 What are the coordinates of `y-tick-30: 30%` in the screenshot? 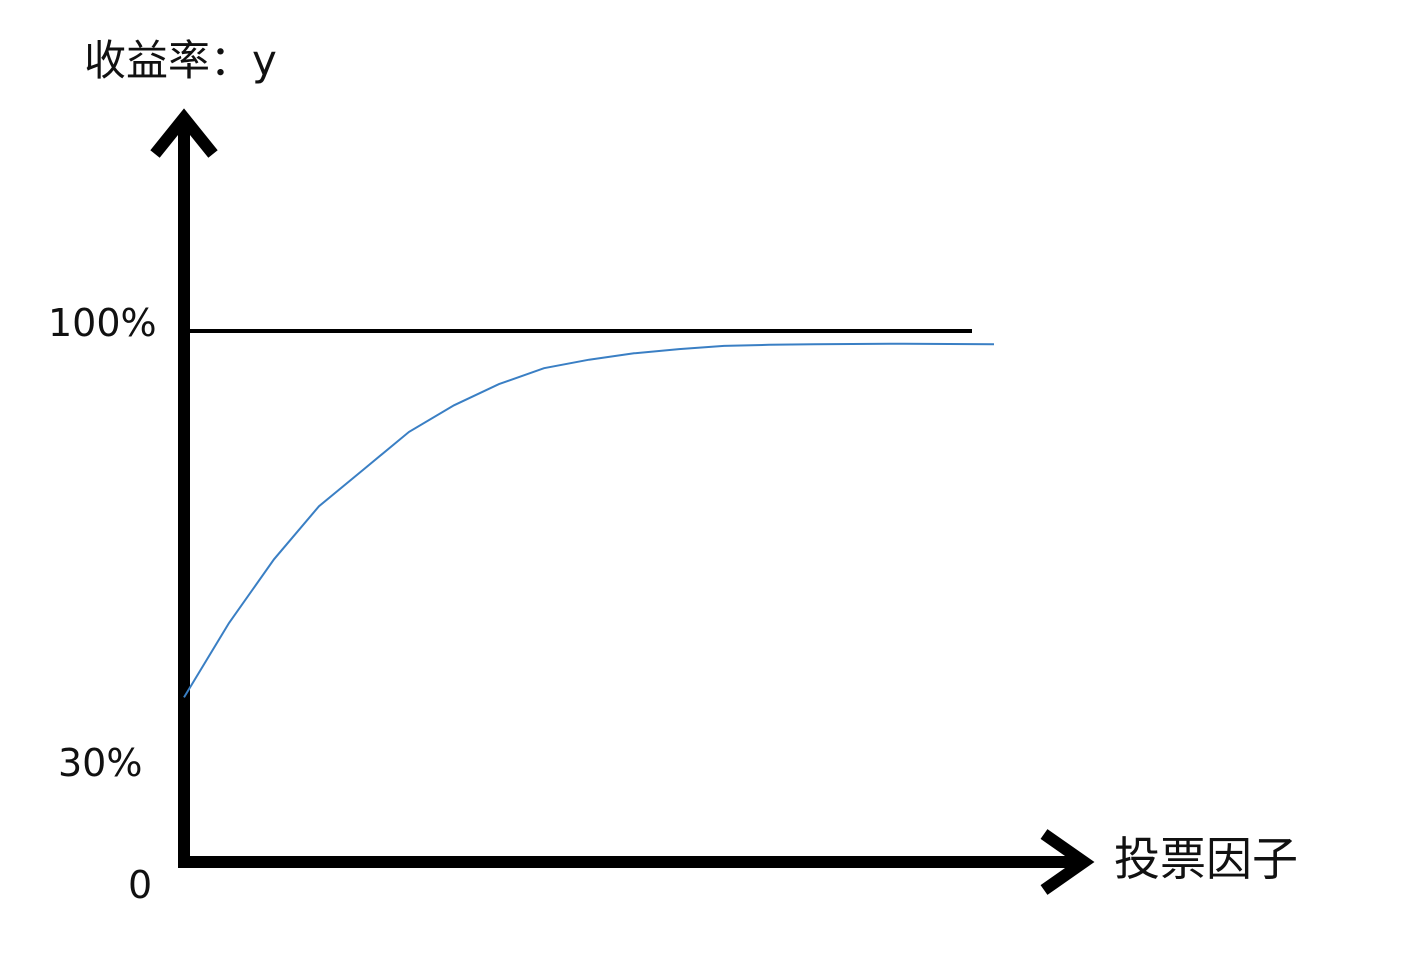 It's located at (100, 763).